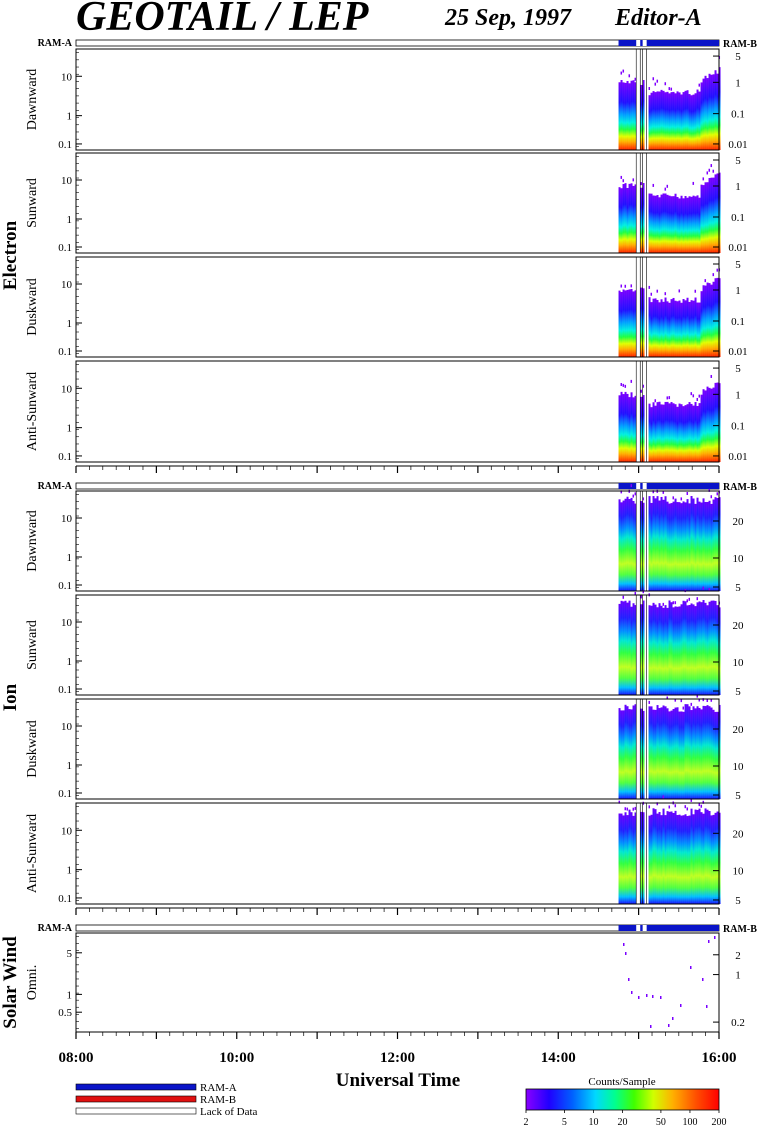  What do you see at coordinates (737, 457) in the screenshot?
I see `electron-anti-sunward-right-tick-label: 0.01` at bounding box center [737, 457].